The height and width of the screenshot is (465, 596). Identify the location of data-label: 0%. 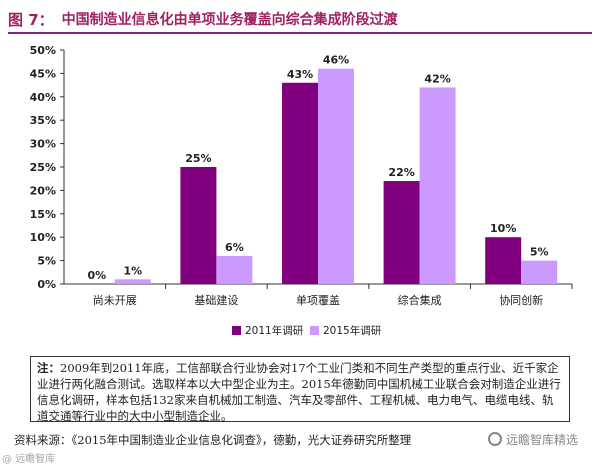
(96, 275).